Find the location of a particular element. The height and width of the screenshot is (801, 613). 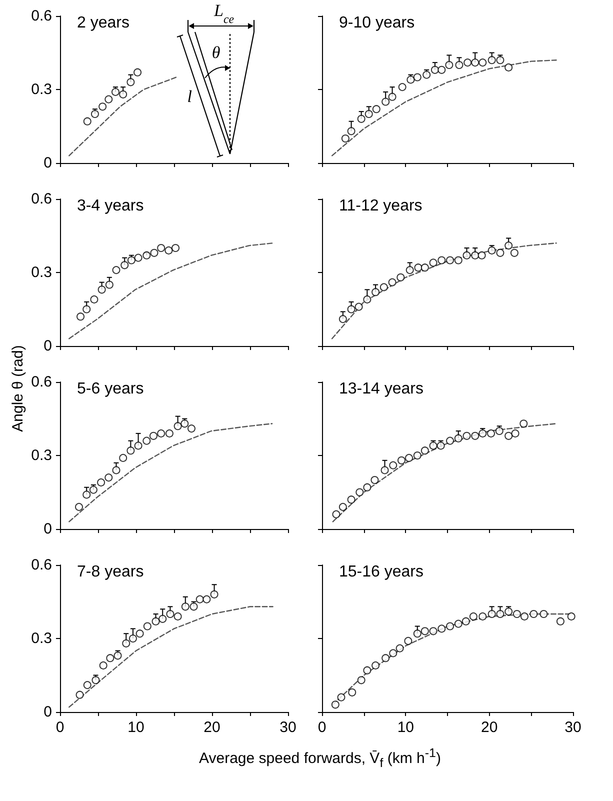

chart-title: 3-4 years is located at coordinates (110, 206).